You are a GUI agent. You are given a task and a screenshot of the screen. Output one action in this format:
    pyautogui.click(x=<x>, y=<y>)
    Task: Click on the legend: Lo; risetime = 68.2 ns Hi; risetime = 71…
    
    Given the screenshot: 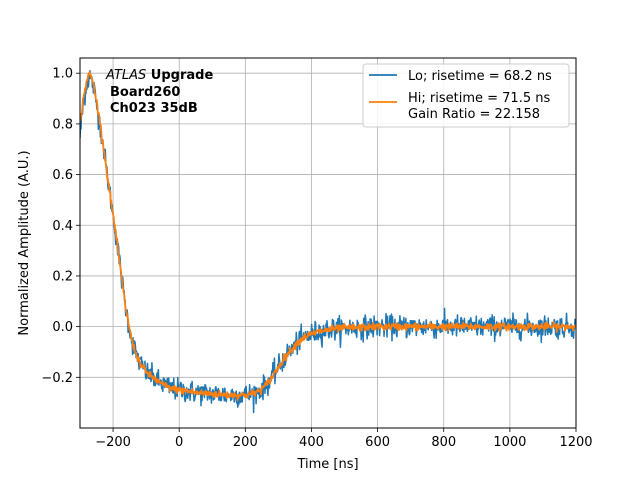 What is the action you would take?
    pyautogui.click(x=466, y=95)
    